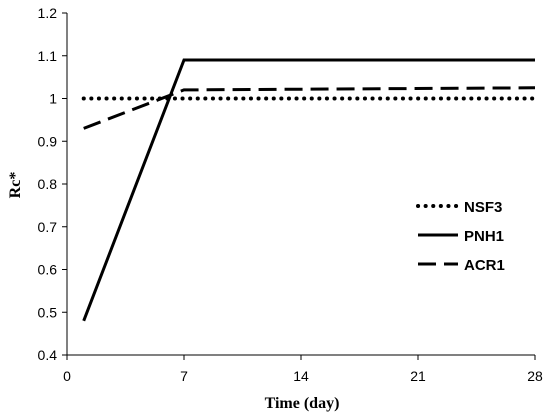  Describe the element at coordinates (48, 13) in the screenshot. I see `y-tick-label: 1.2` at that location.